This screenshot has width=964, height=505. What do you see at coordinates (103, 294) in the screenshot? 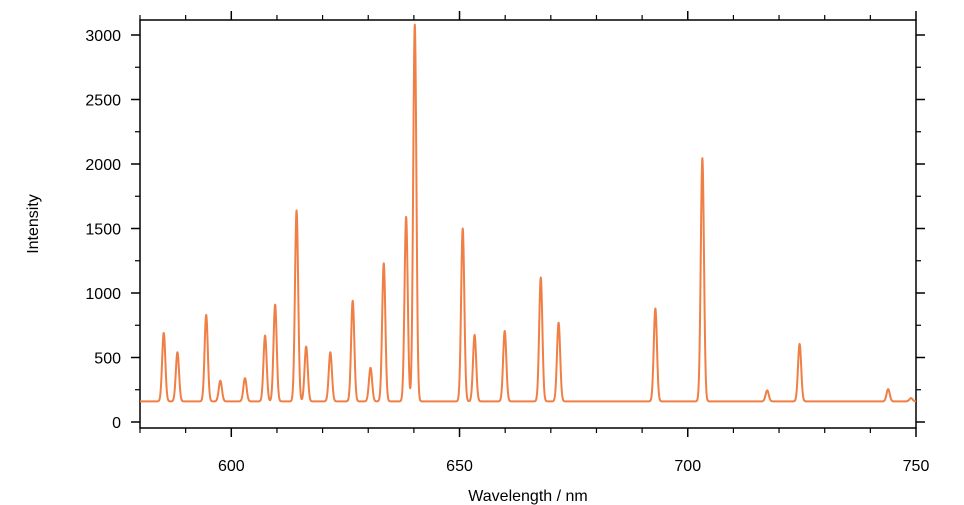
I see `y-tick-label: 1000` at bounding box center [103, 294].